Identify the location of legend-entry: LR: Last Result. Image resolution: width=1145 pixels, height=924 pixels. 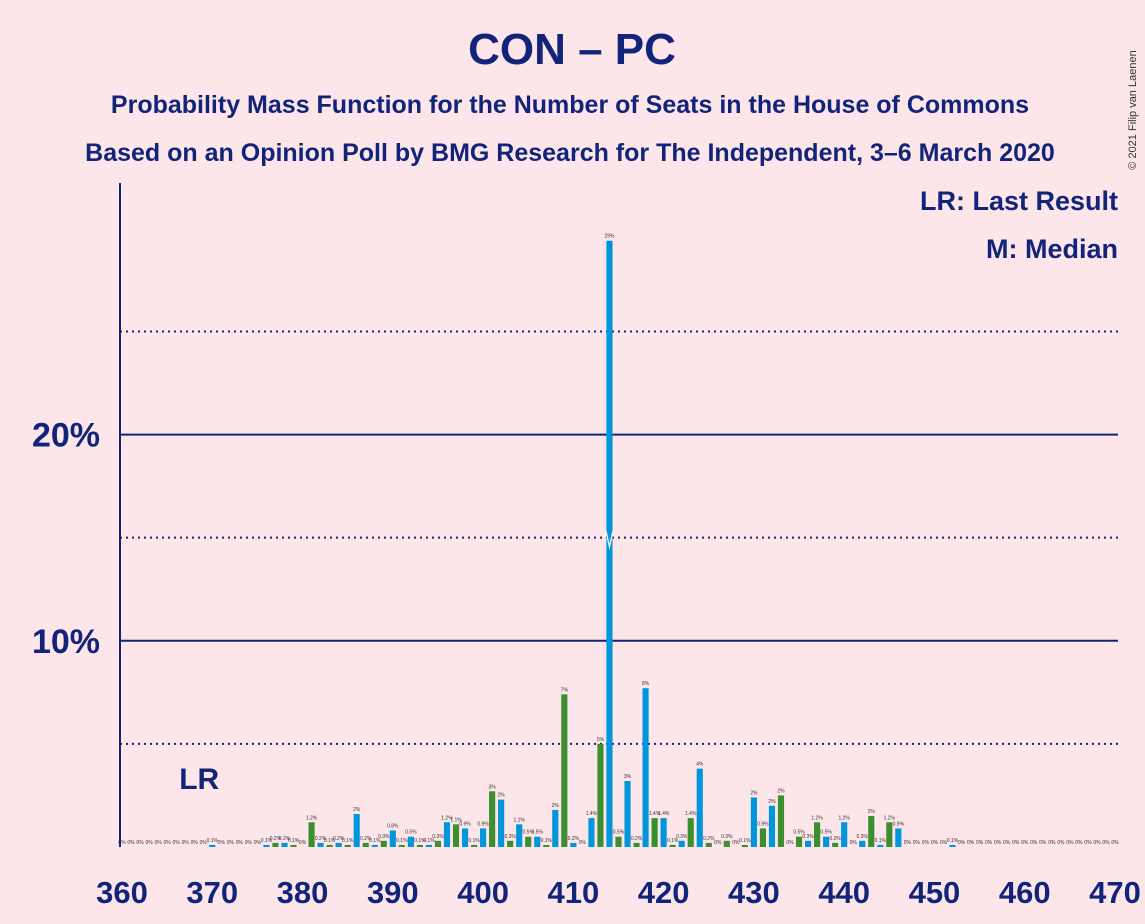
(1019, 201).